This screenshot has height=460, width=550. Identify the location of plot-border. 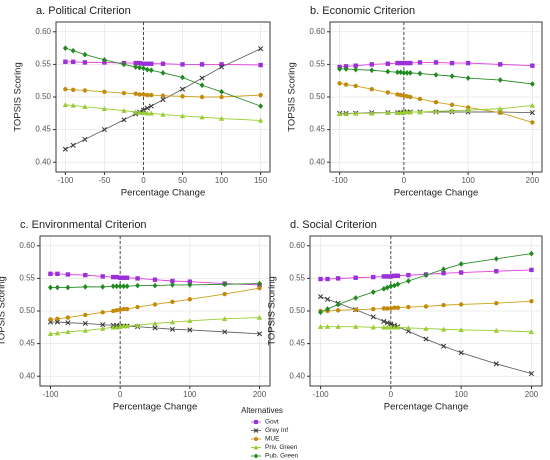
(426, 311).